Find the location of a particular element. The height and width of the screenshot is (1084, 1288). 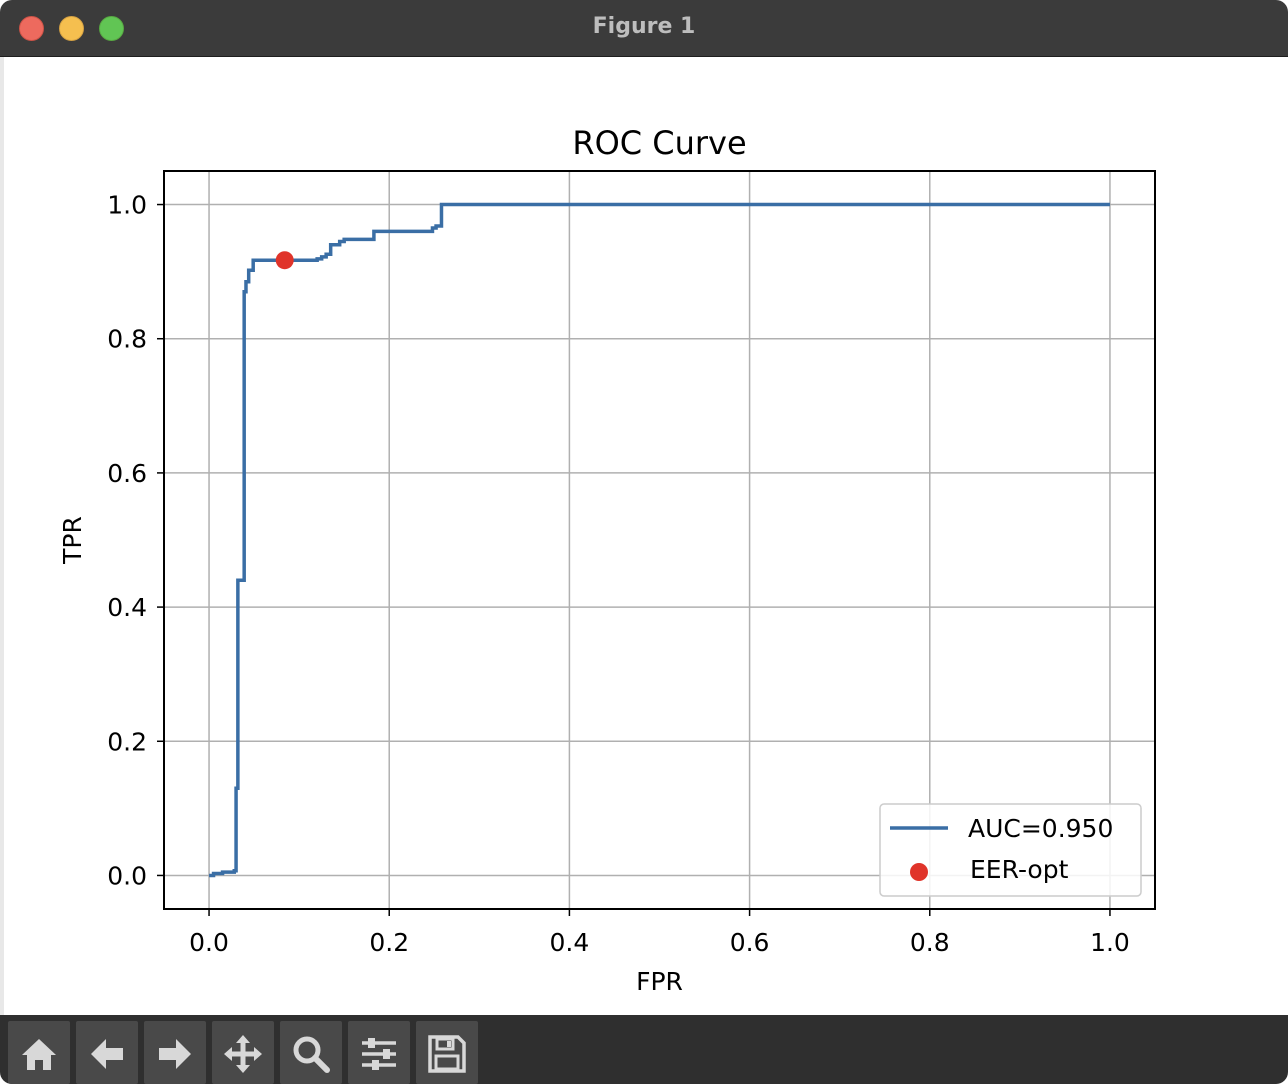

x-axis-label: FPR is located at coordinates (659, 981).